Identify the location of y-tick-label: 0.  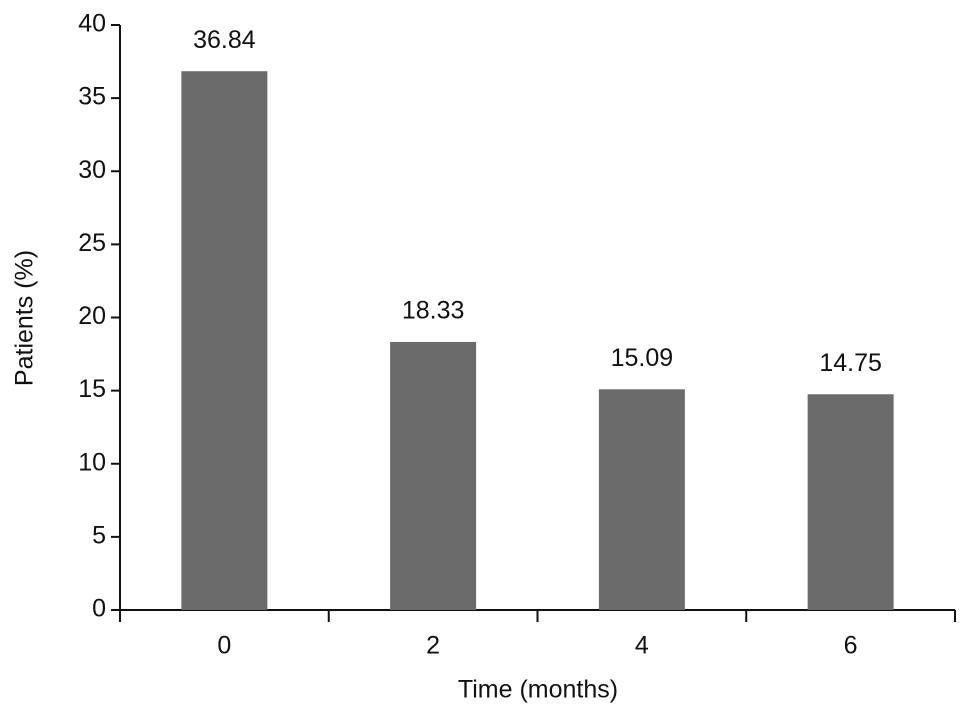
(99, 609).